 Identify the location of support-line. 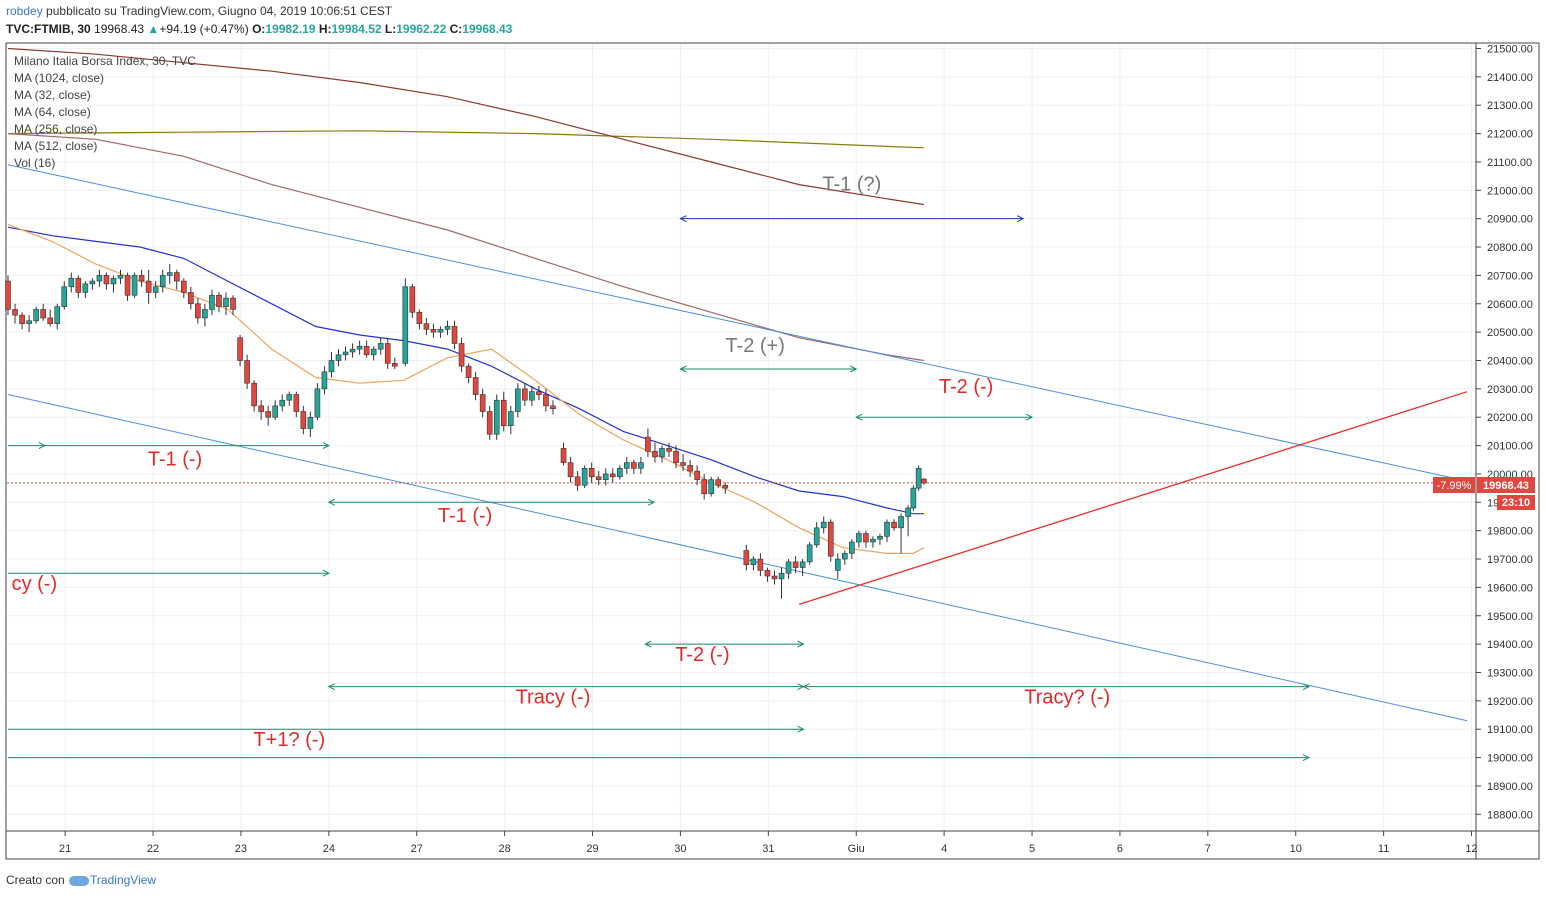
(1133, 498).